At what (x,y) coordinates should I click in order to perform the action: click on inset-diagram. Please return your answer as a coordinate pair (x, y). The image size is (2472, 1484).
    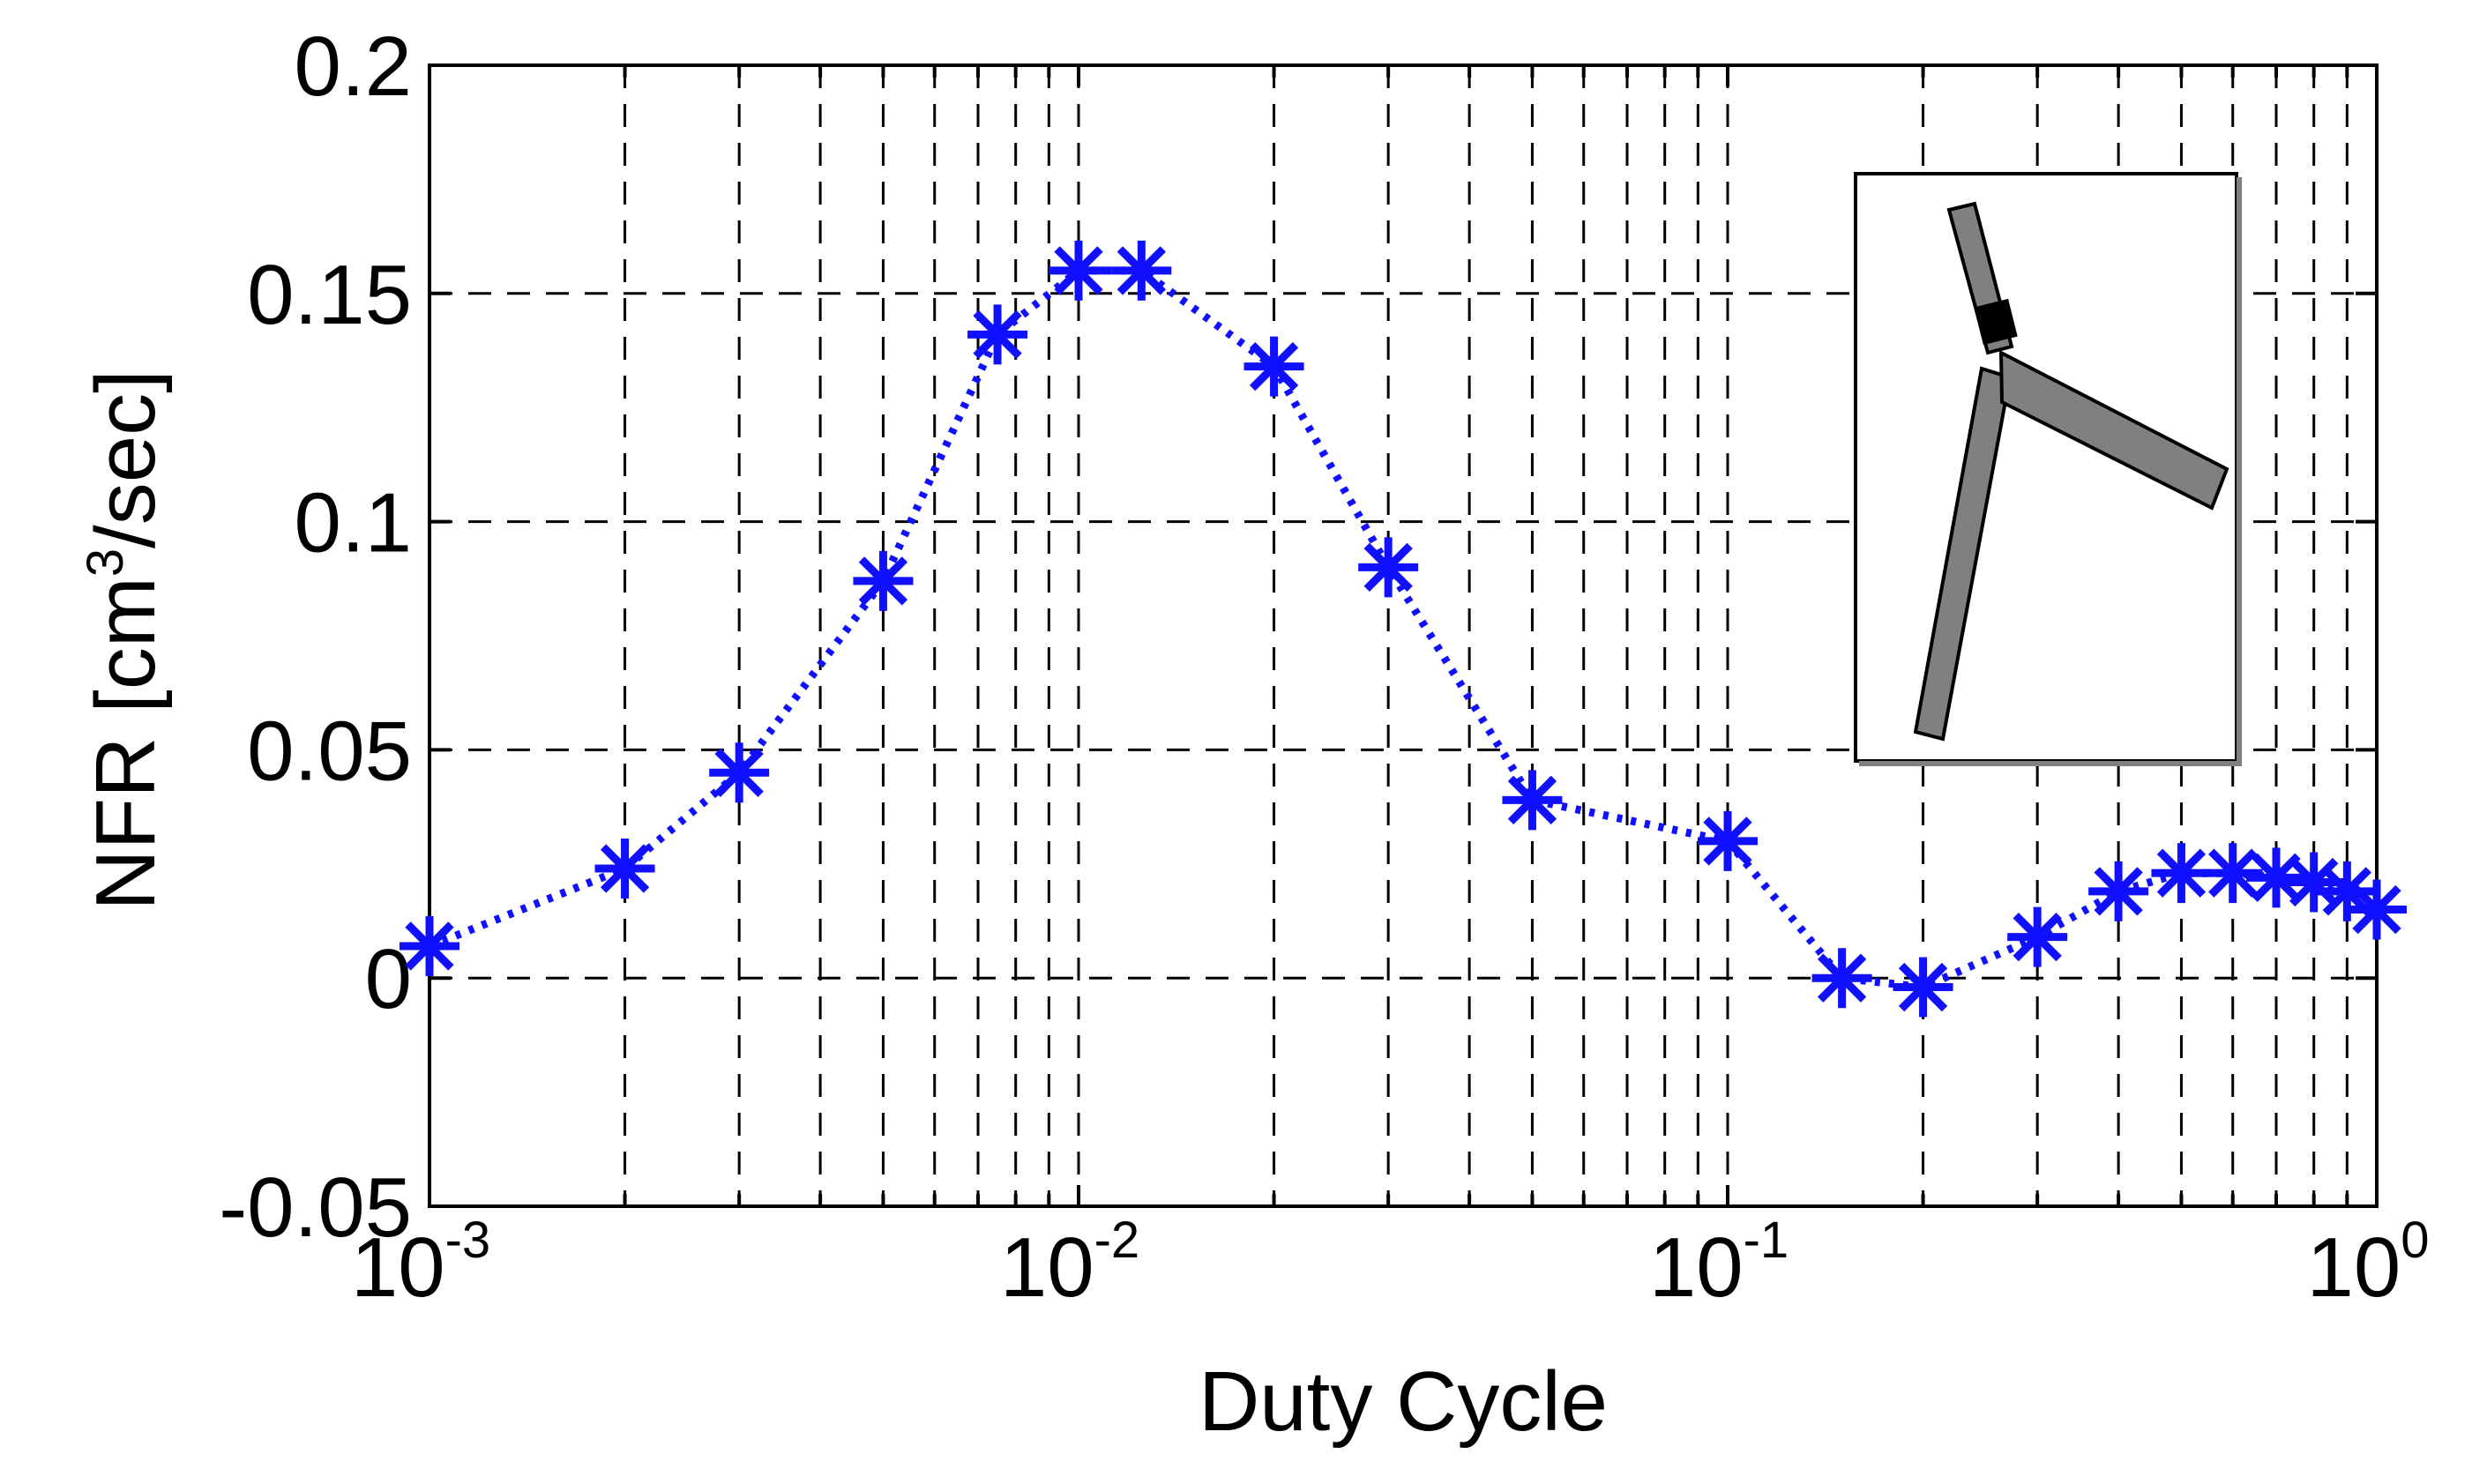
    Looking at the image, I should click on (2048, 469).